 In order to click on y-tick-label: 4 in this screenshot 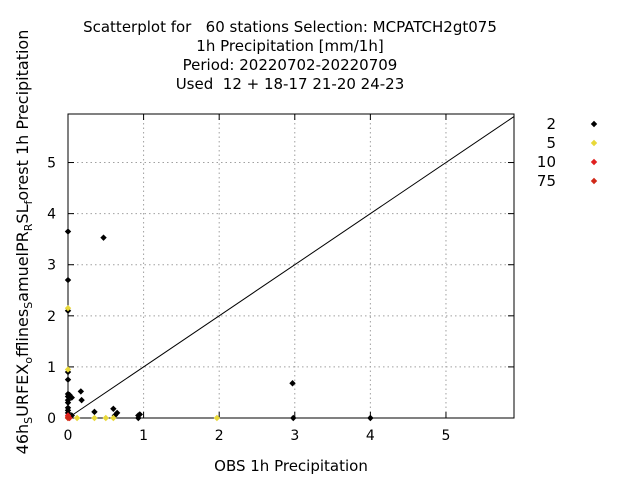, I will do `click(51, 215)`.